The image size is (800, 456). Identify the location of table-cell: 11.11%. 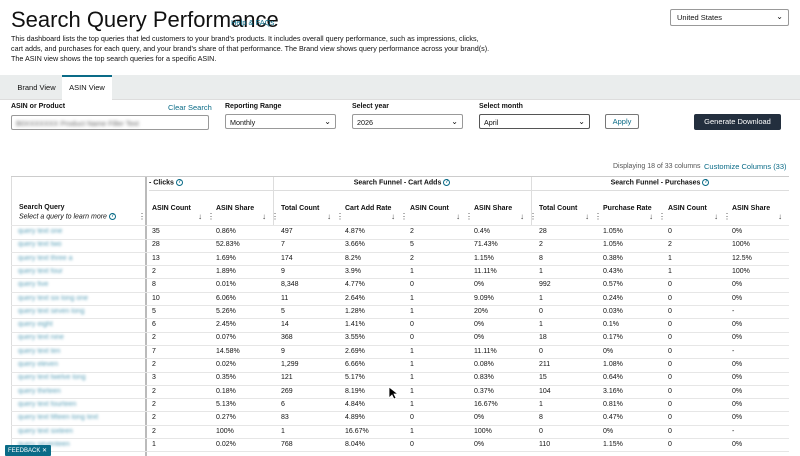
(485, 271).